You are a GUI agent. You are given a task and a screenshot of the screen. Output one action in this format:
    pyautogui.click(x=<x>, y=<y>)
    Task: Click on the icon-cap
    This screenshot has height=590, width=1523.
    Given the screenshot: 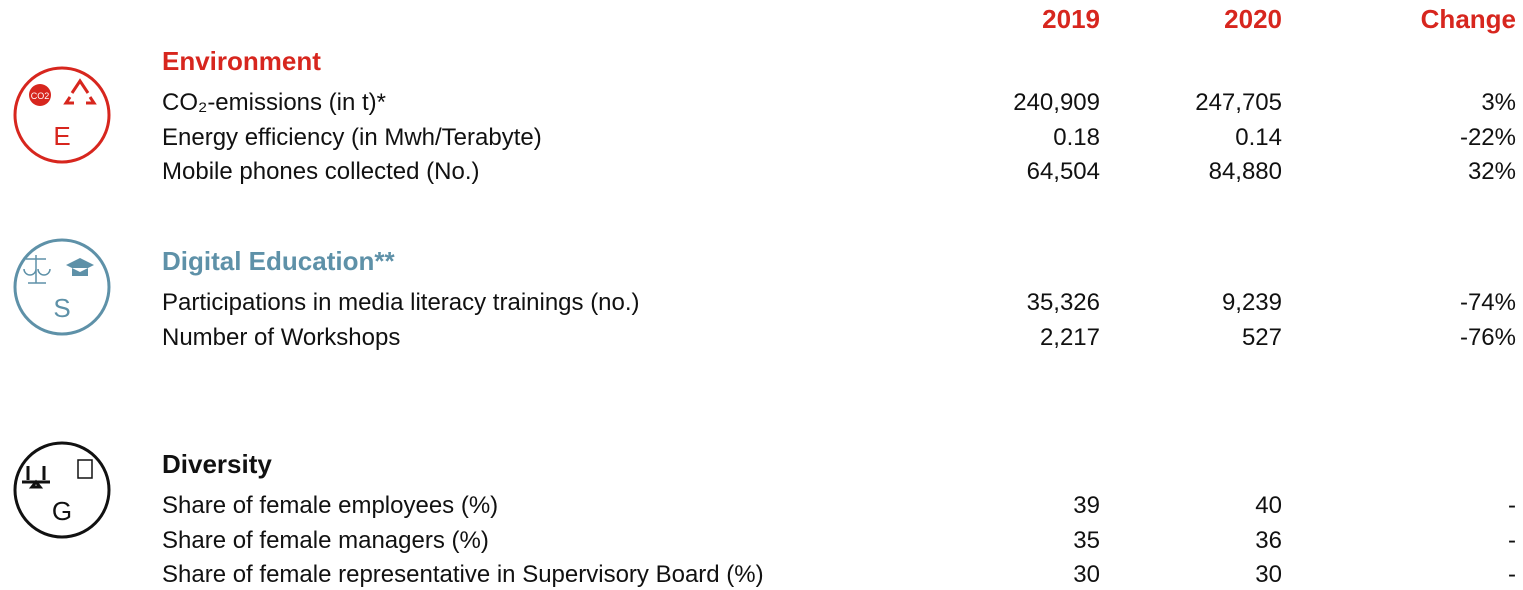 What is the action you would take?
    pyautogui.click(x=80, y=267)
    